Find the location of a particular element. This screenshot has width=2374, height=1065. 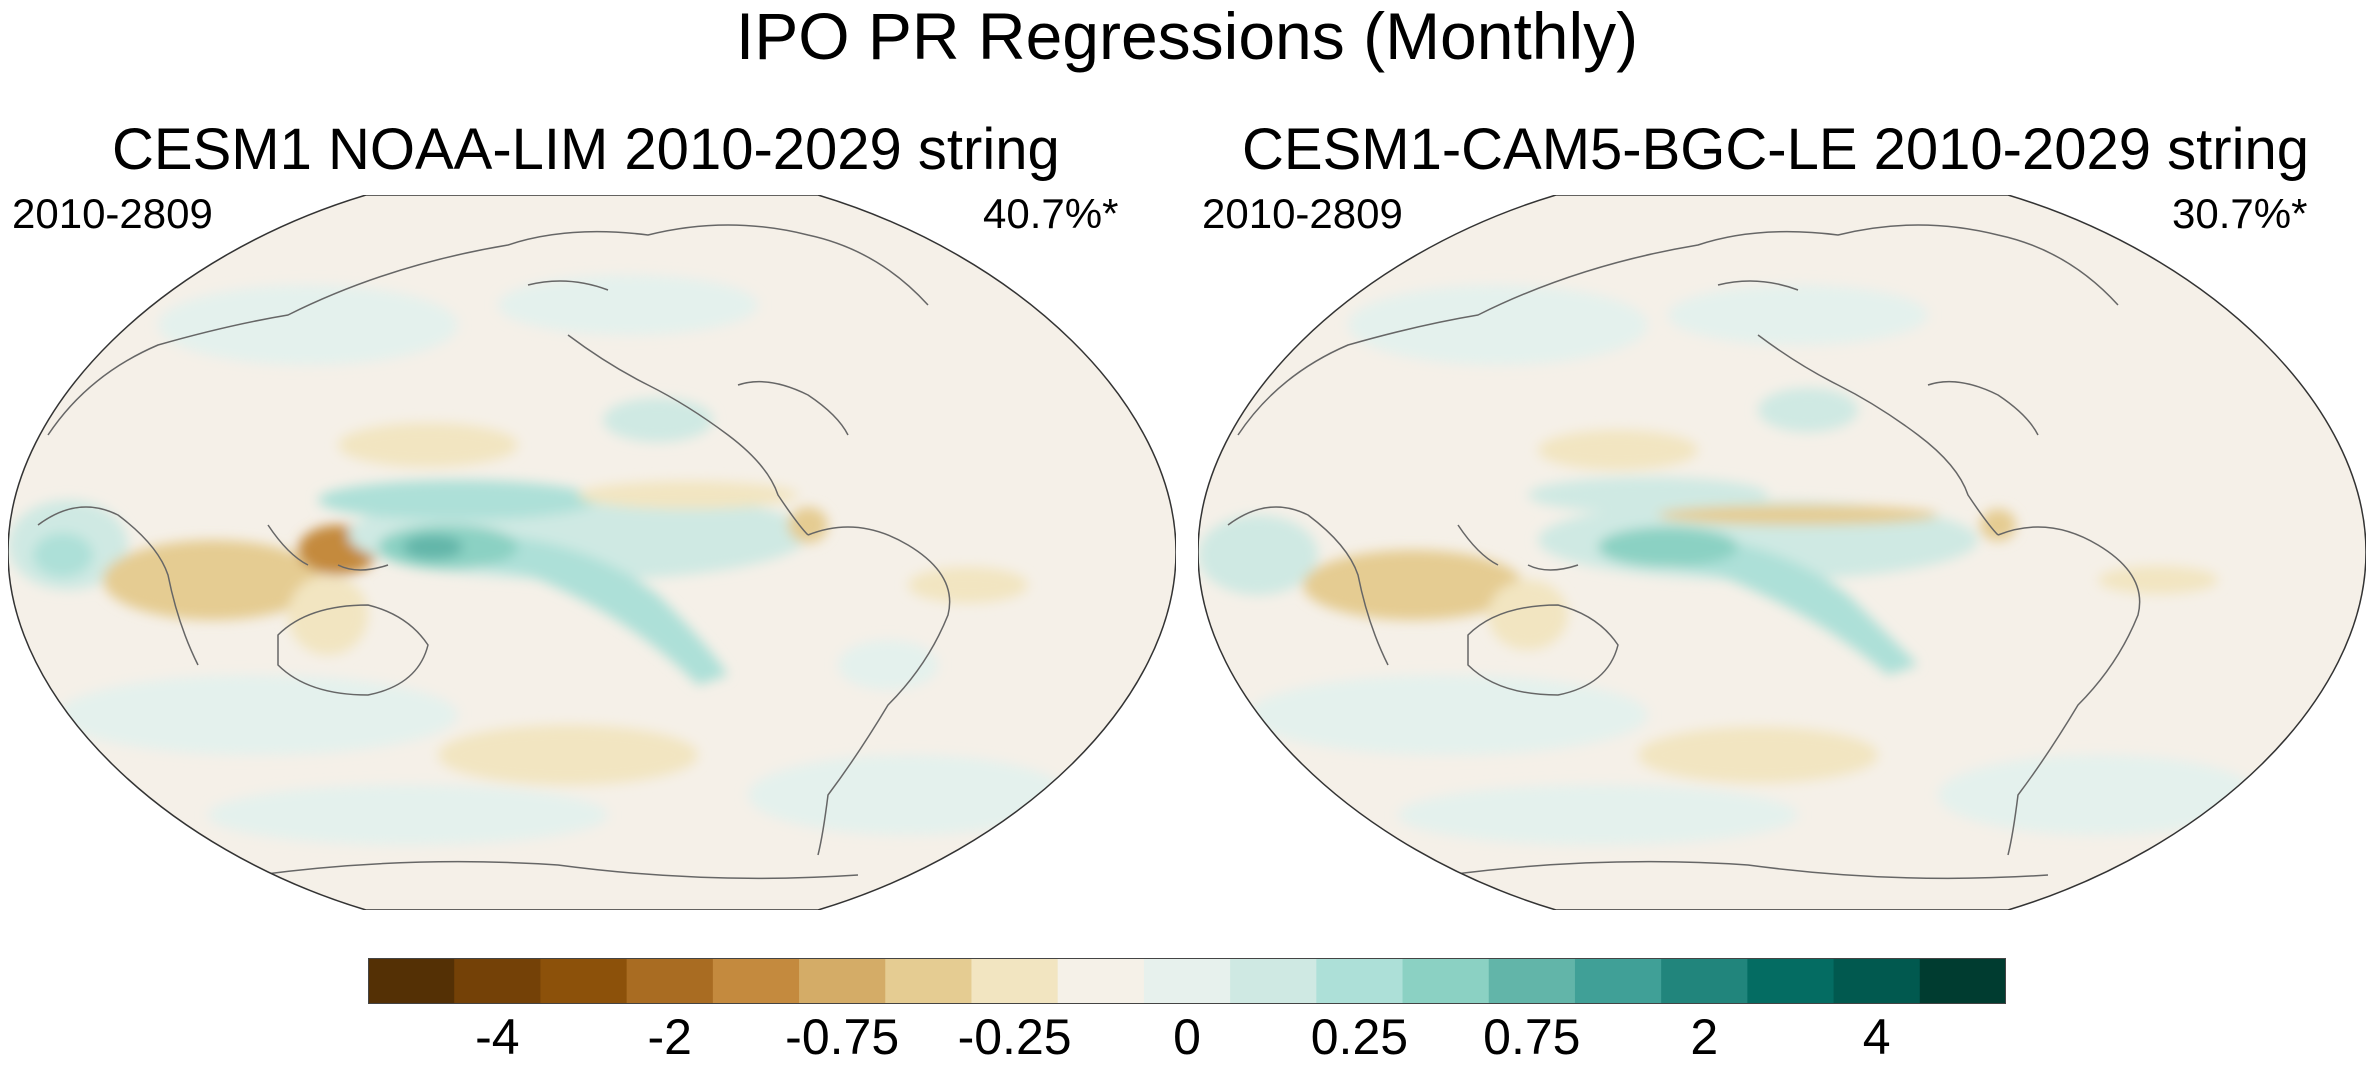

panel-1-percent: 40.7%* is located at coordinates (1051, 213).